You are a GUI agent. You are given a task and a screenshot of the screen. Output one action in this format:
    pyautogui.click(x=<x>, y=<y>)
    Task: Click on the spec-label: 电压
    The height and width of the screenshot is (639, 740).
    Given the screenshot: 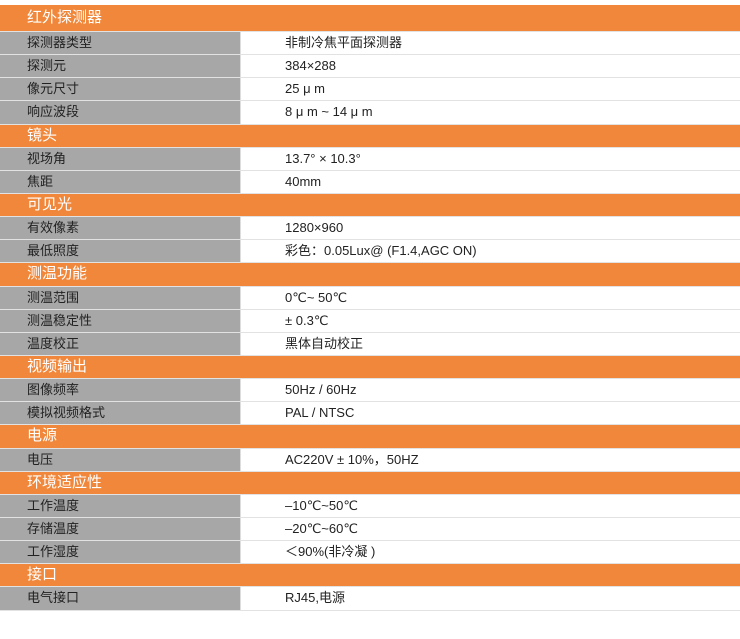 What is the action you would take?
    pyautogui.click(x=120, y=459)
    